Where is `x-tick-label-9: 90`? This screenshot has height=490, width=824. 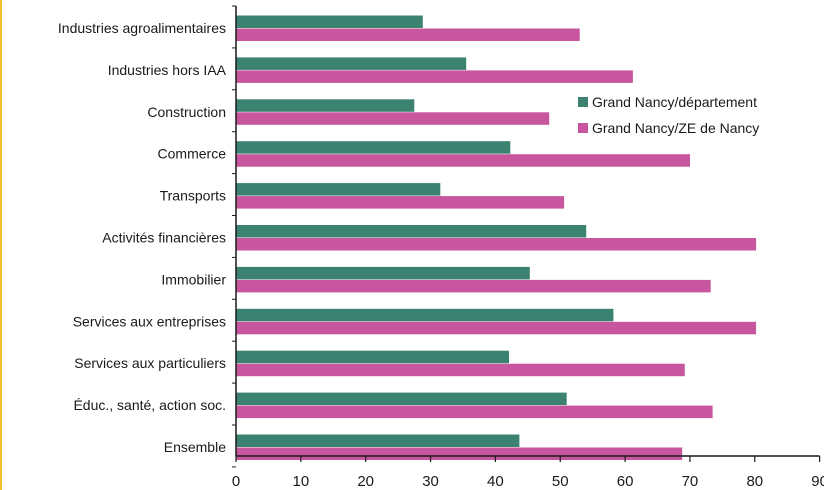 x-tick-label-9: 90 is located at coordinates (817, 481).